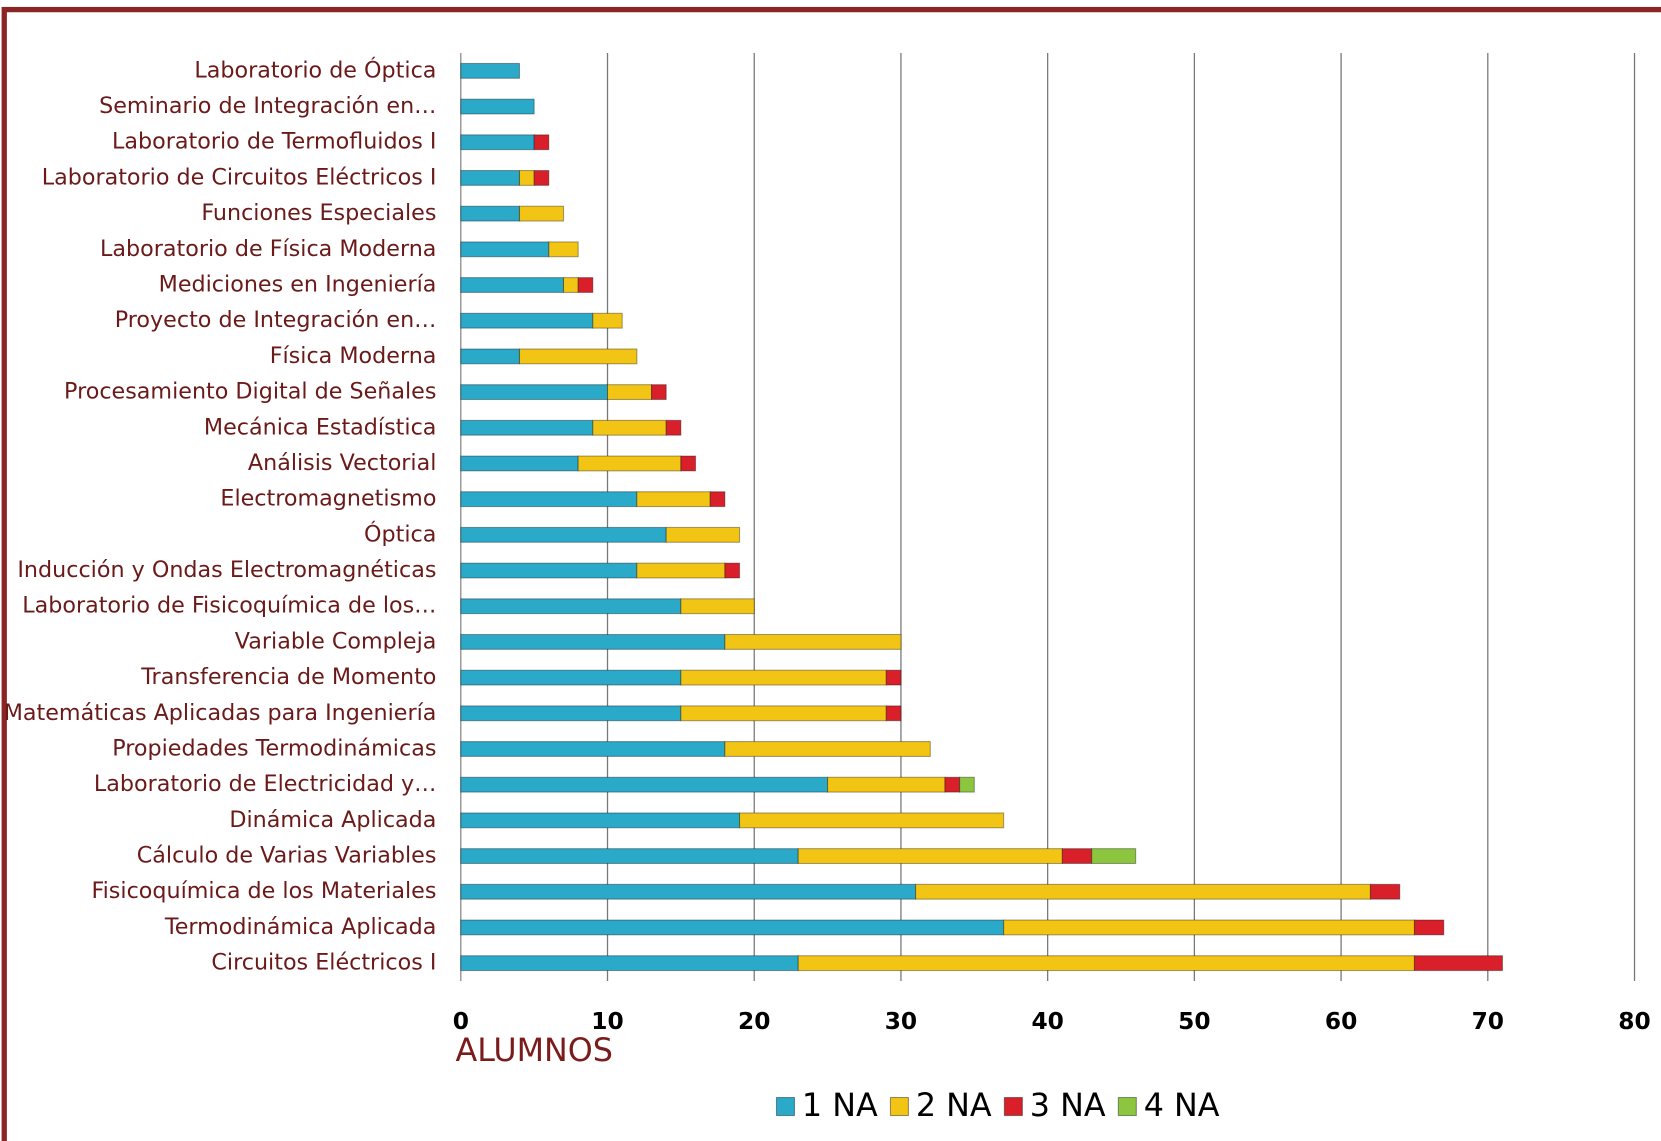  What do you see at coordinates (220, 713) in the screenshot?
I see `y-tick-label: Matemáticas Aplicadas para Ingeniería` at bounding box center [220, 713].